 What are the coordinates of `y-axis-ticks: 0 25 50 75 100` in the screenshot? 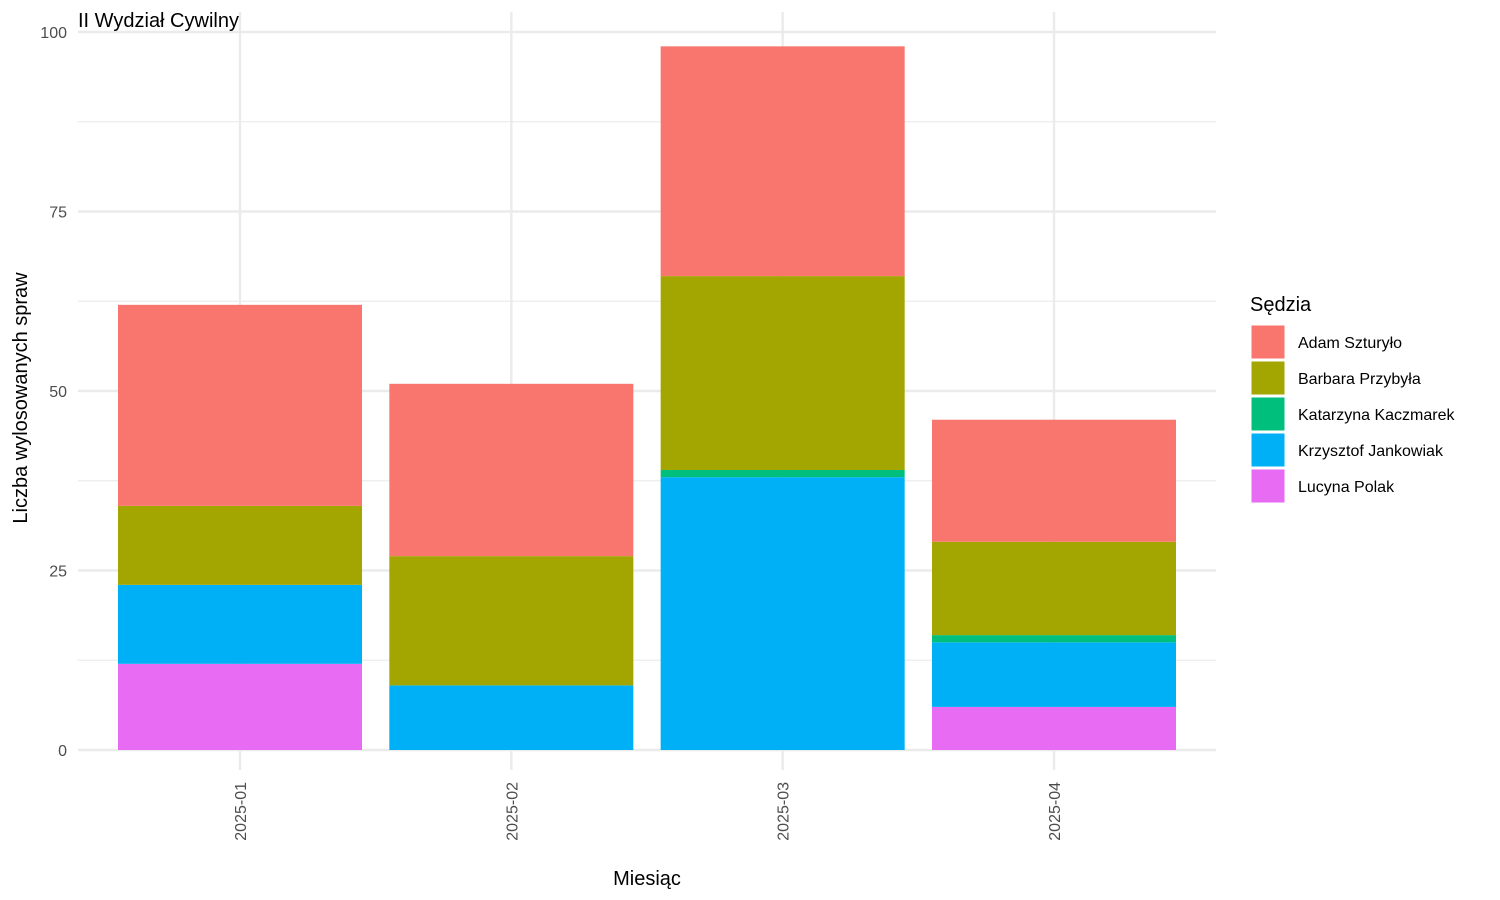 It's located at (53, 392).